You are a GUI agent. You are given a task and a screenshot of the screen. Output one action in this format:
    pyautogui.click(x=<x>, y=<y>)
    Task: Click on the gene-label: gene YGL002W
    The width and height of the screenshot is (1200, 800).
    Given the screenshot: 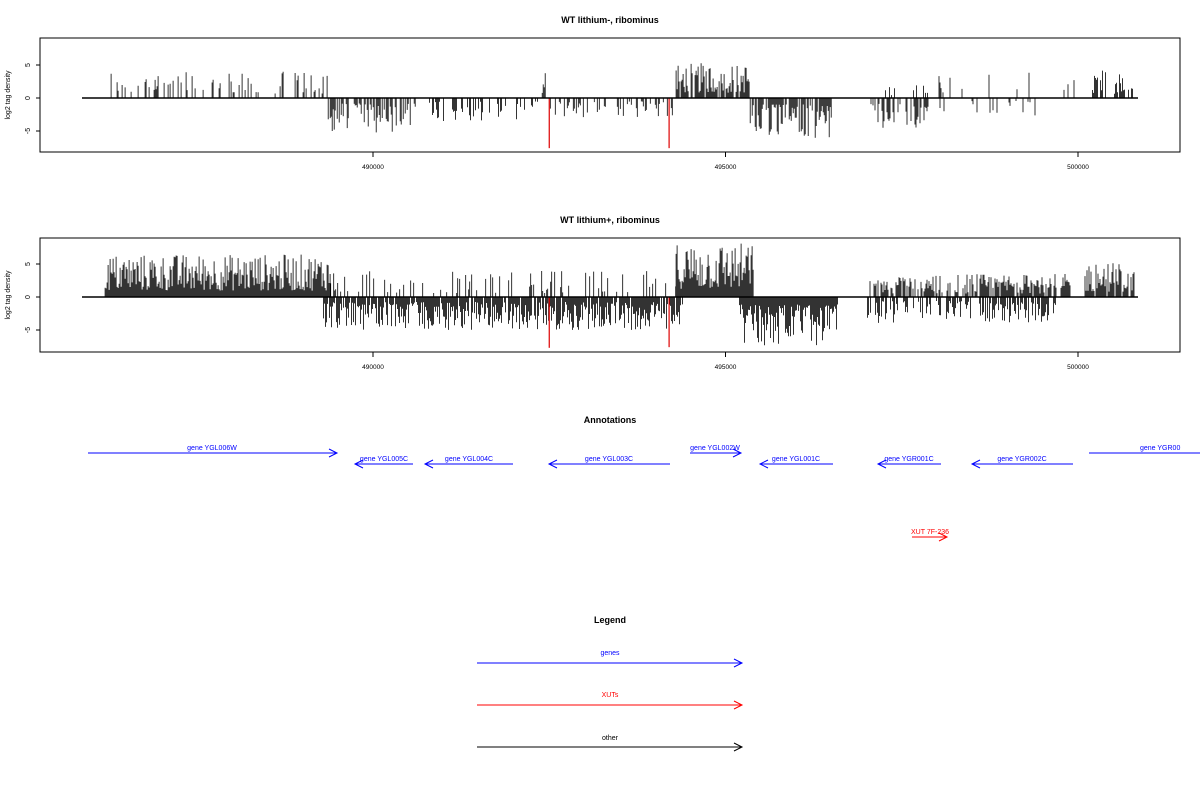 What is the action you would take?
    pyautogui.click(x=715, y=448)
    